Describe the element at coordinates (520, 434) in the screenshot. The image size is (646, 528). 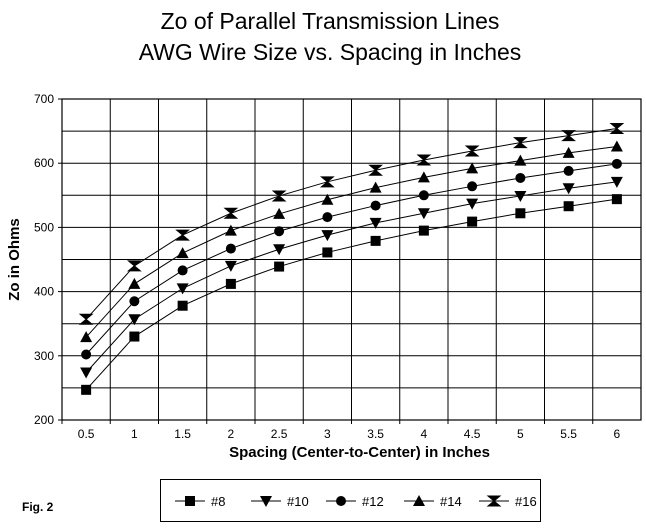
I see `x-tick-label: 5` at that location.